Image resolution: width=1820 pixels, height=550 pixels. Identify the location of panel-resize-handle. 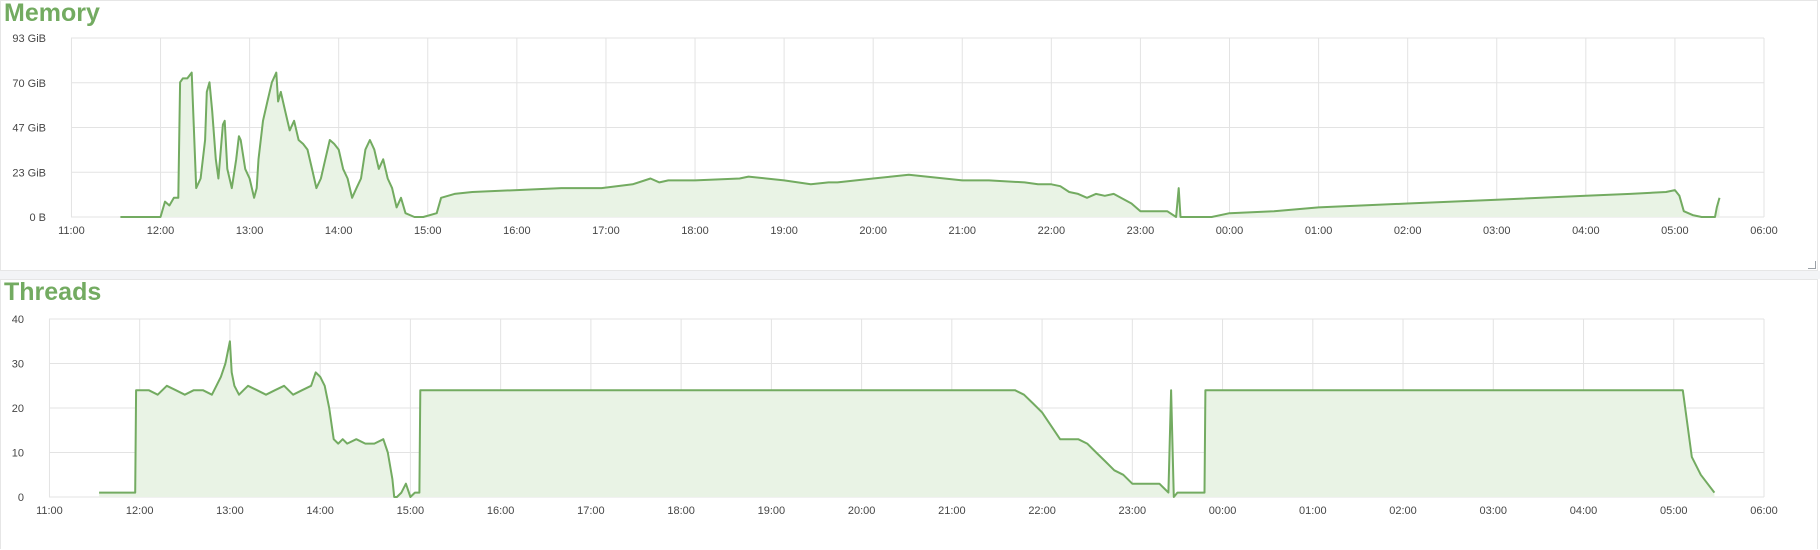
(1812, 265).